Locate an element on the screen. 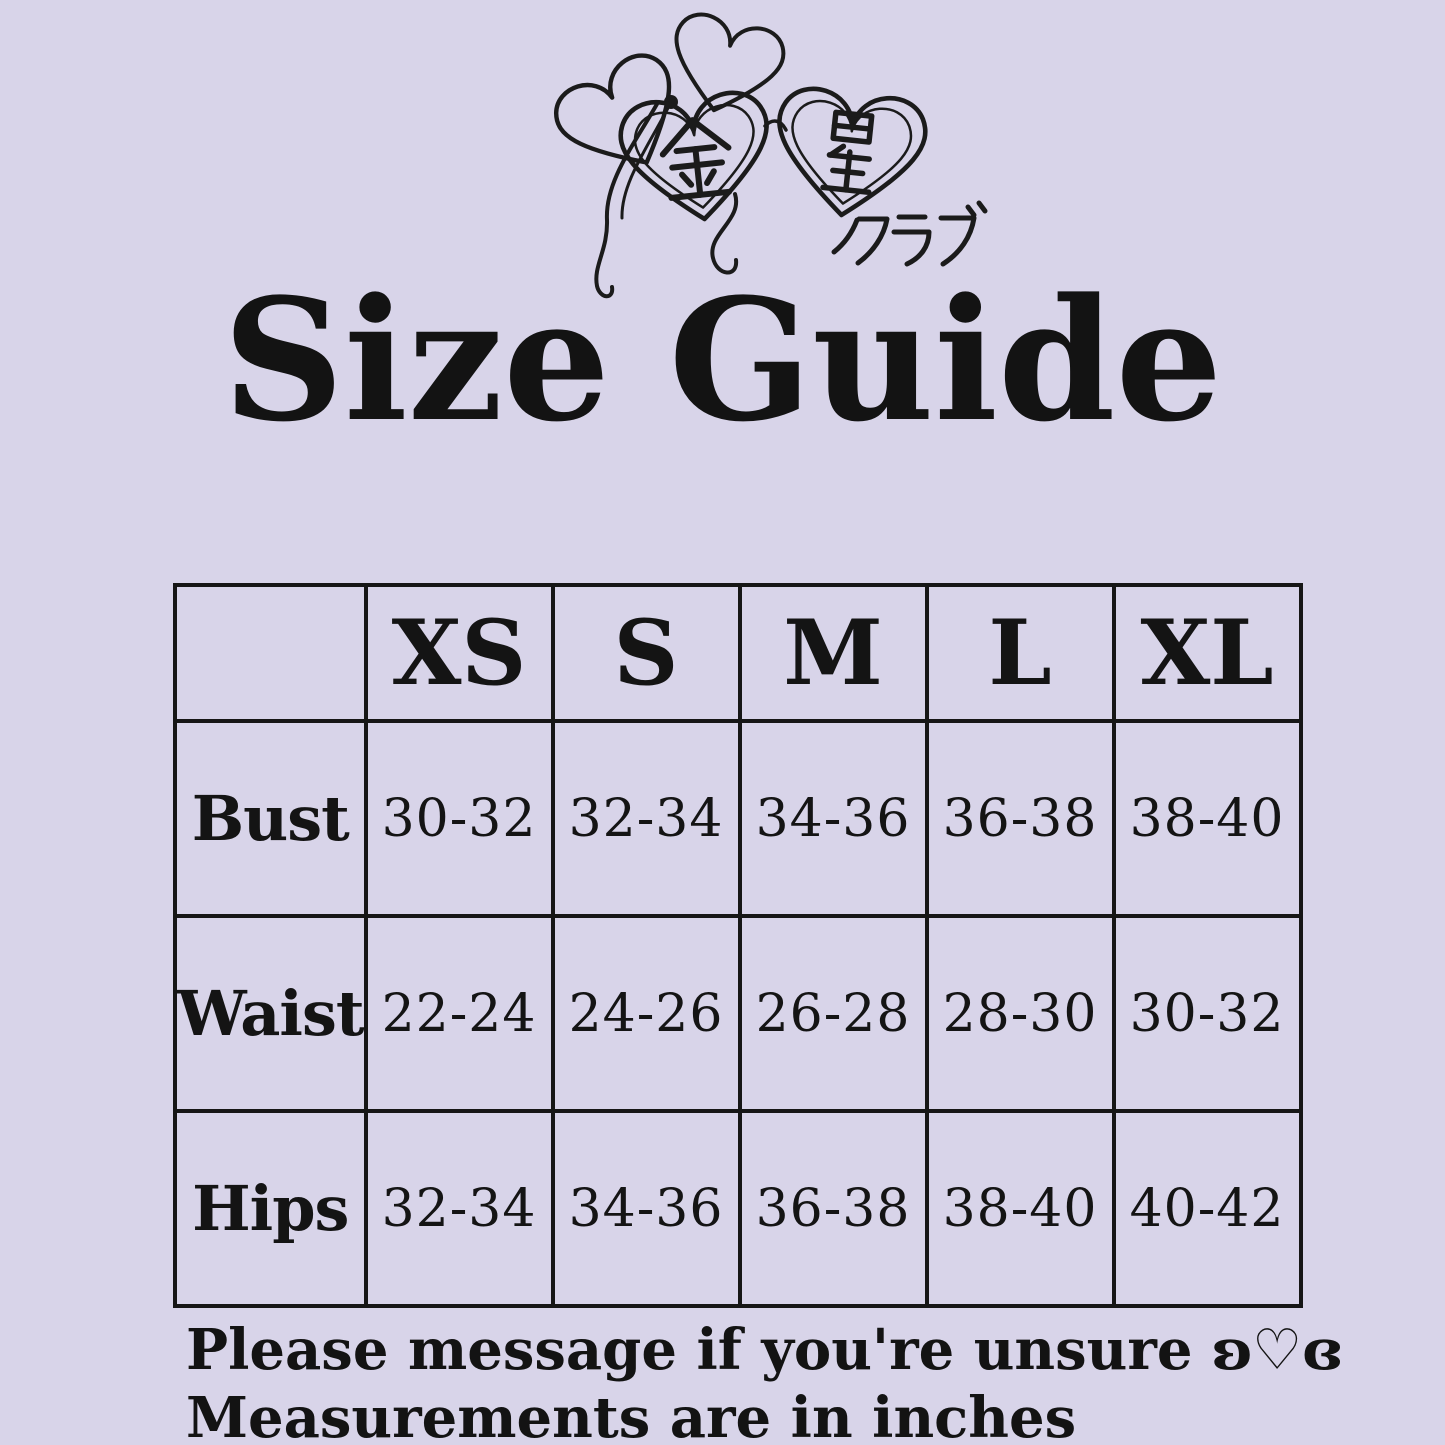  katakana-kurabu-icon is located at coordinates (909, 233).